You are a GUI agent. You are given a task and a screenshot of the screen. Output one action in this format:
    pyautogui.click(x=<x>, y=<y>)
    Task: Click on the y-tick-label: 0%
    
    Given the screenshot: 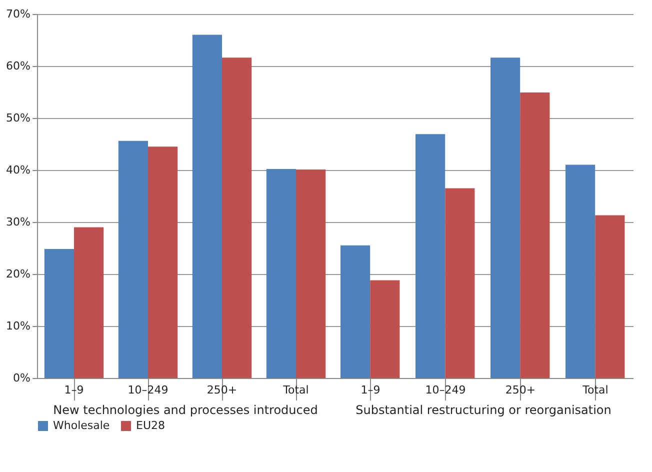 What is the action you would take?
    pyautogui.click(x=21, y=378)
    